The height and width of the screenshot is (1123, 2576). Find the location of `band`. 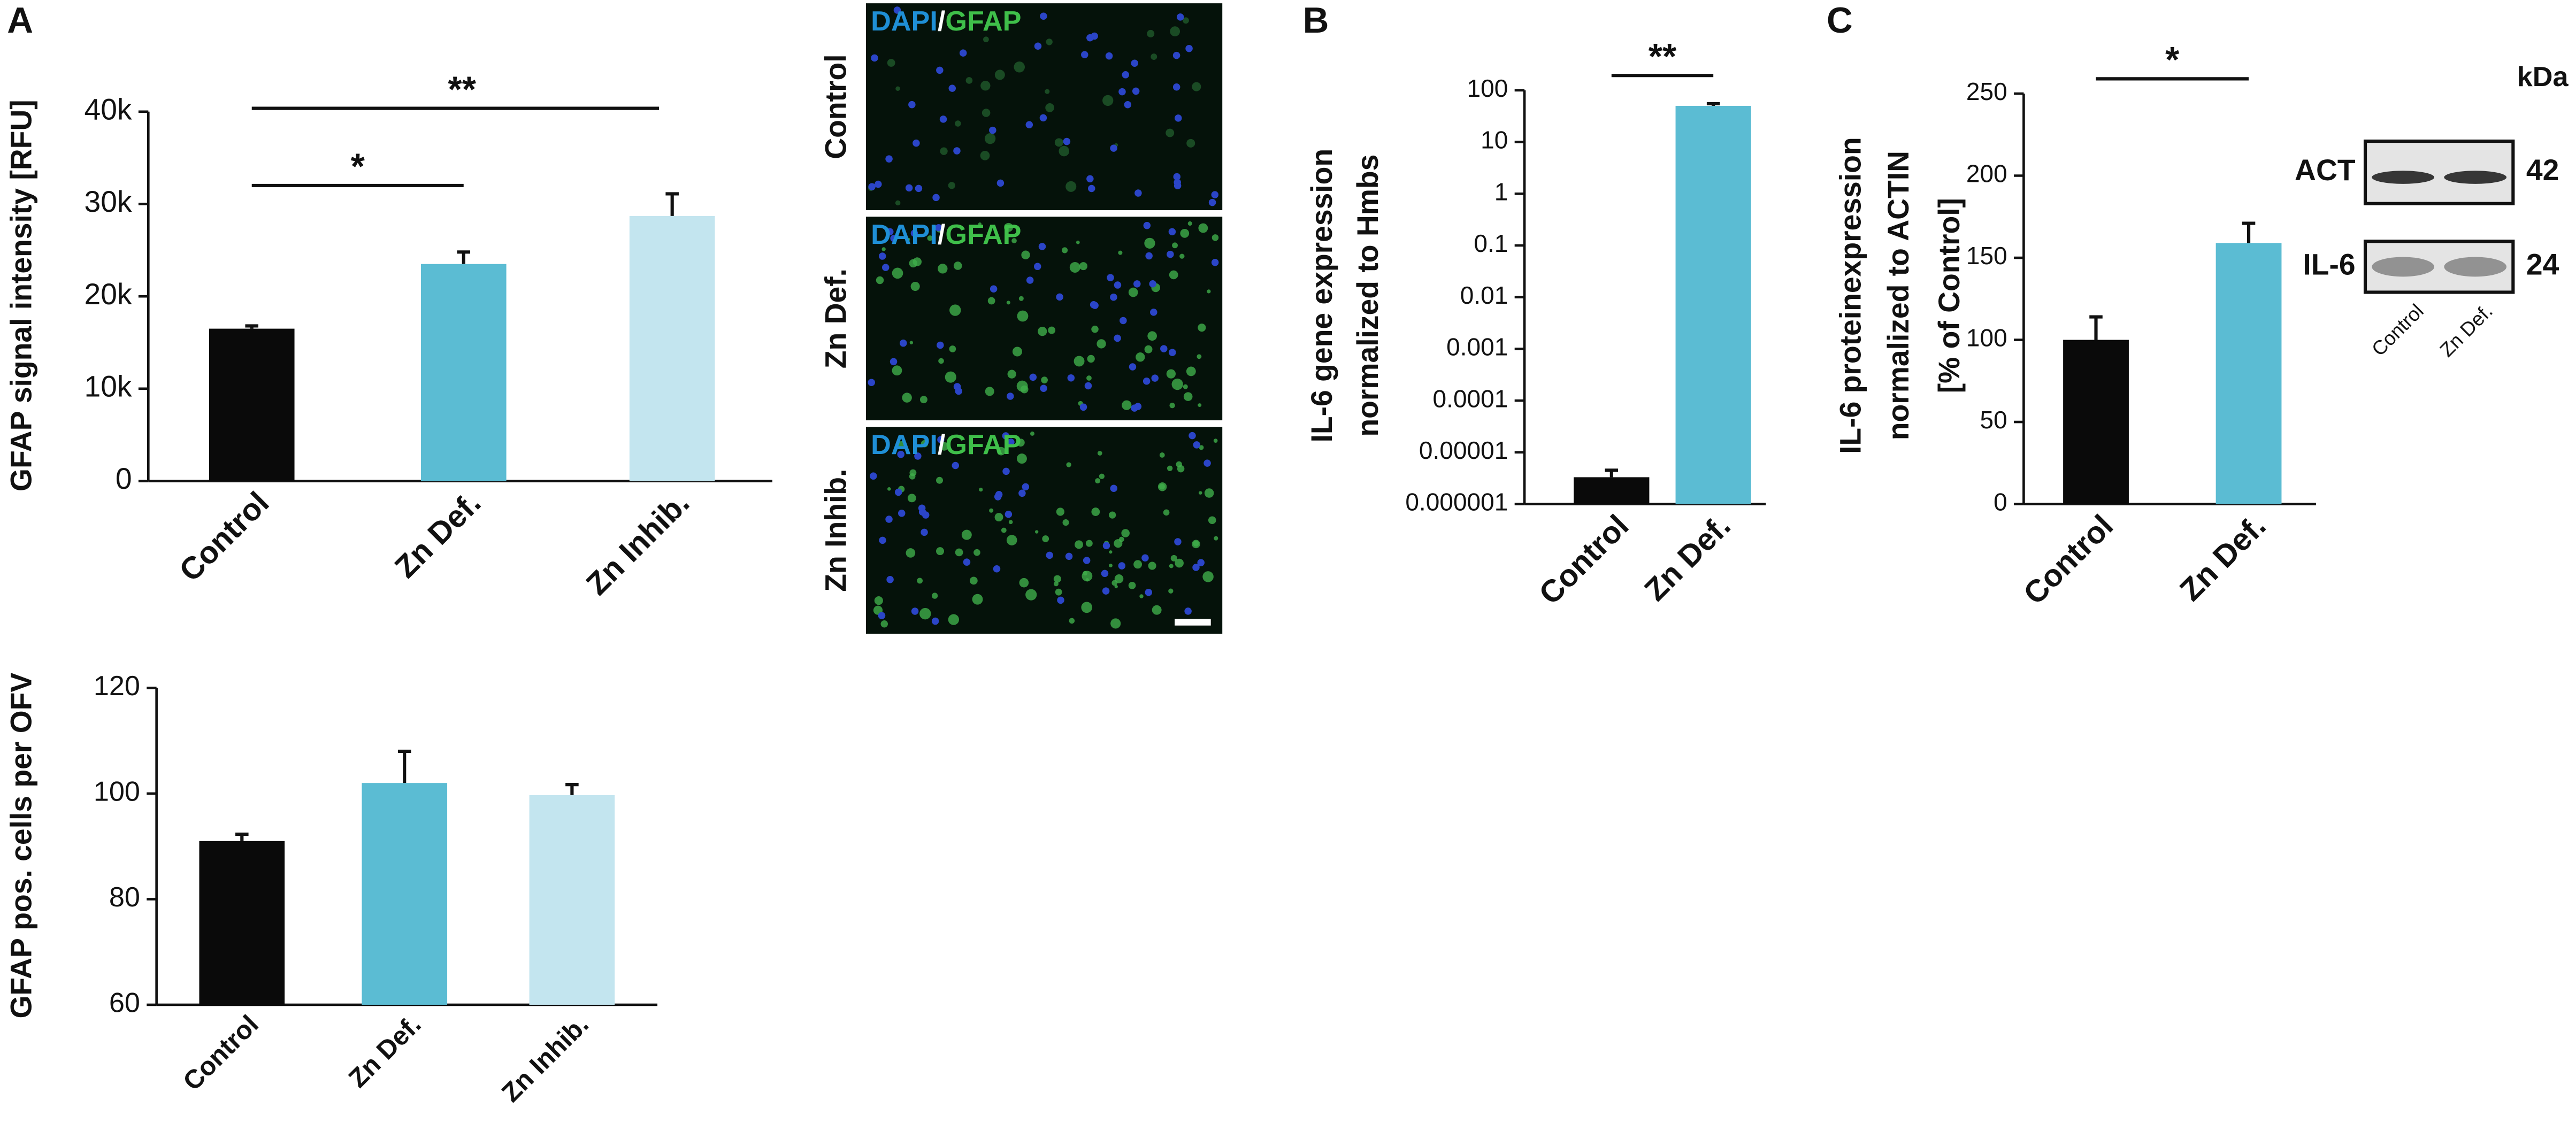

band is located at coordinates (2475, 177).